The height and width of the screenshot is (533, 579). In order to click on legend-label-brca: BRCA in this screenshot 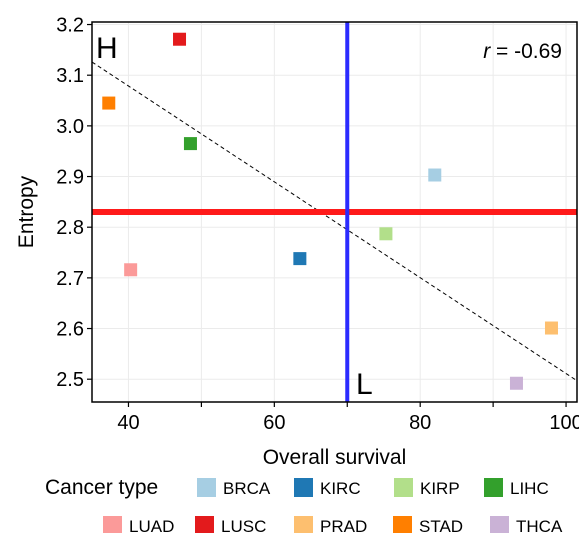, I will do `click(247, 488)`.